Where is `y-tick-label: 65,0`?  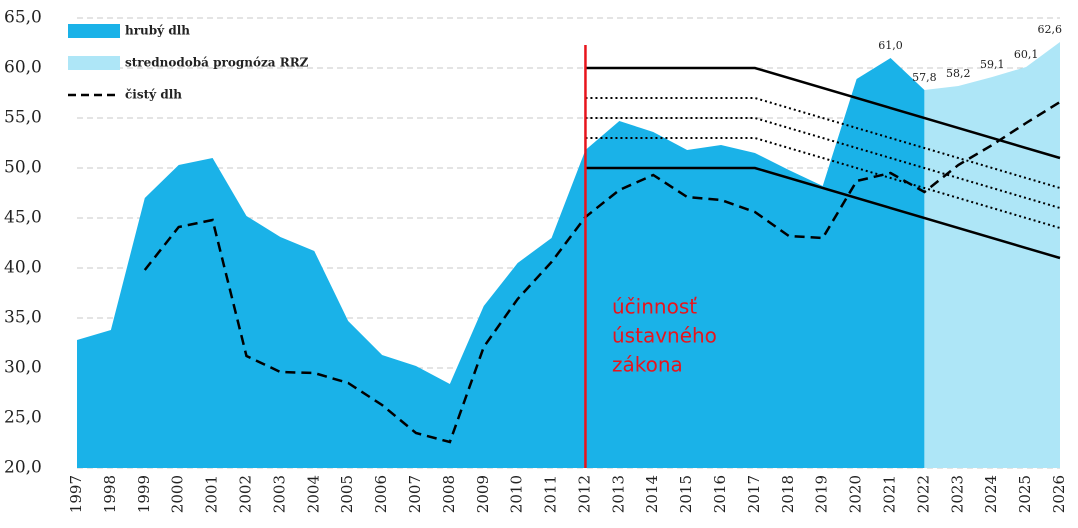
y-tick-label: 65,0 is located at coordinates (23, 18).